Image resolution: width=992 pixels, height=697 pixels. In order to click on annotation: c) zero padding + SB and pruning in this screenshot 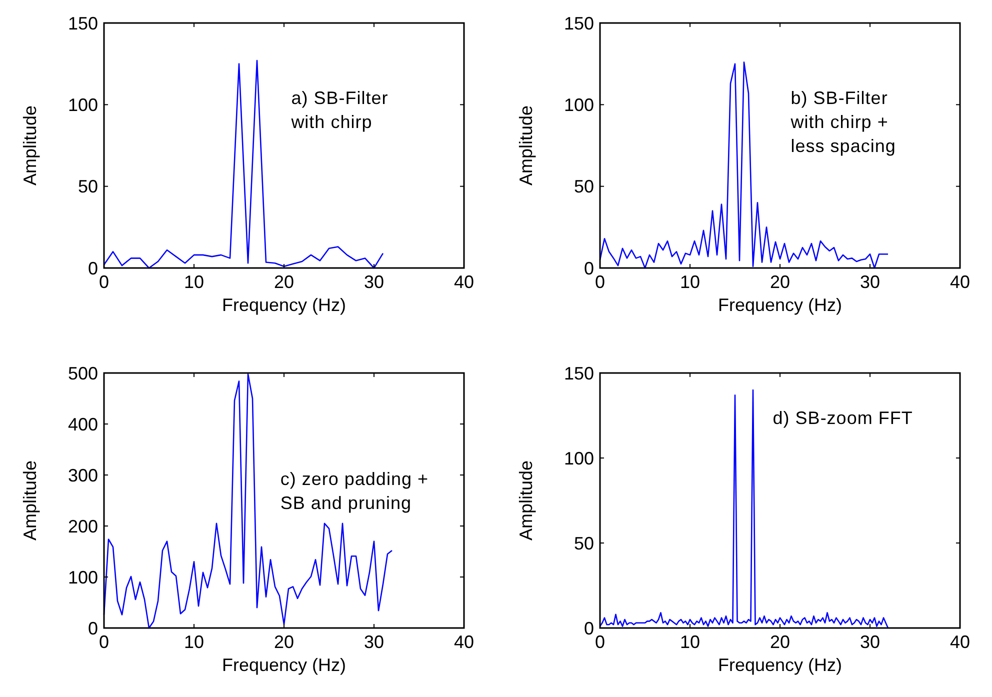, I will do `click(354, 491)`.